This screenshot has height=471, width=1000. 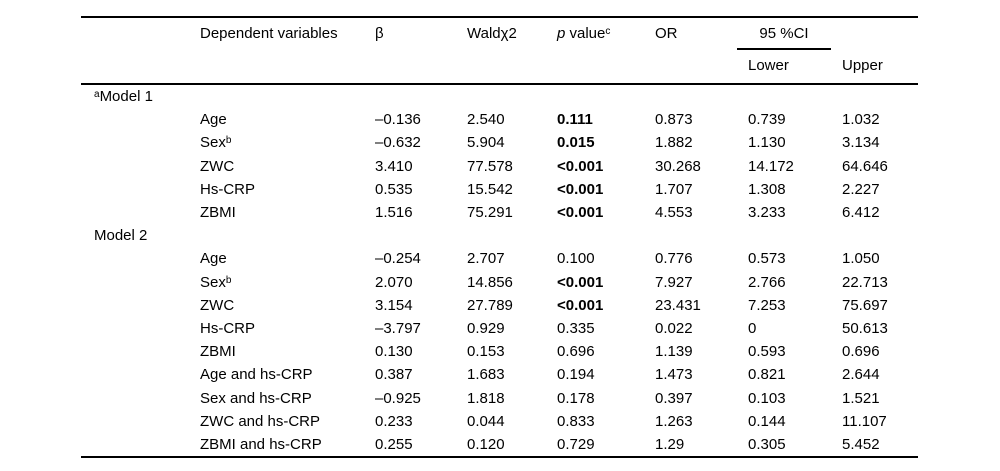 I want to click on p-value-cell: 0.100, so click(x=576, y=259).